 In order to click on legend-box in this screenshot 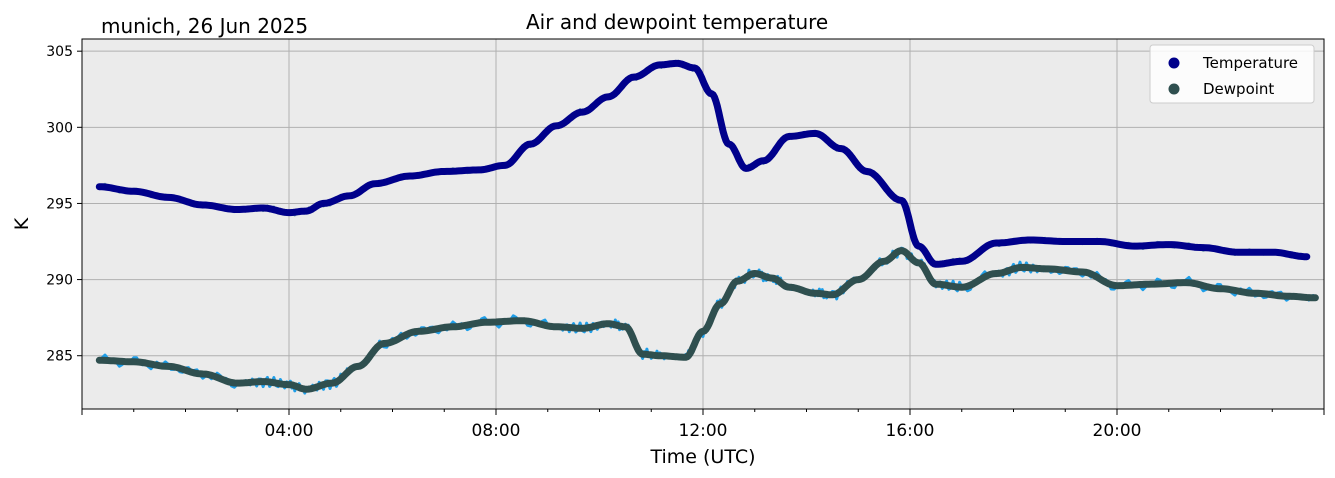, I will do `click(1232, 74)`.